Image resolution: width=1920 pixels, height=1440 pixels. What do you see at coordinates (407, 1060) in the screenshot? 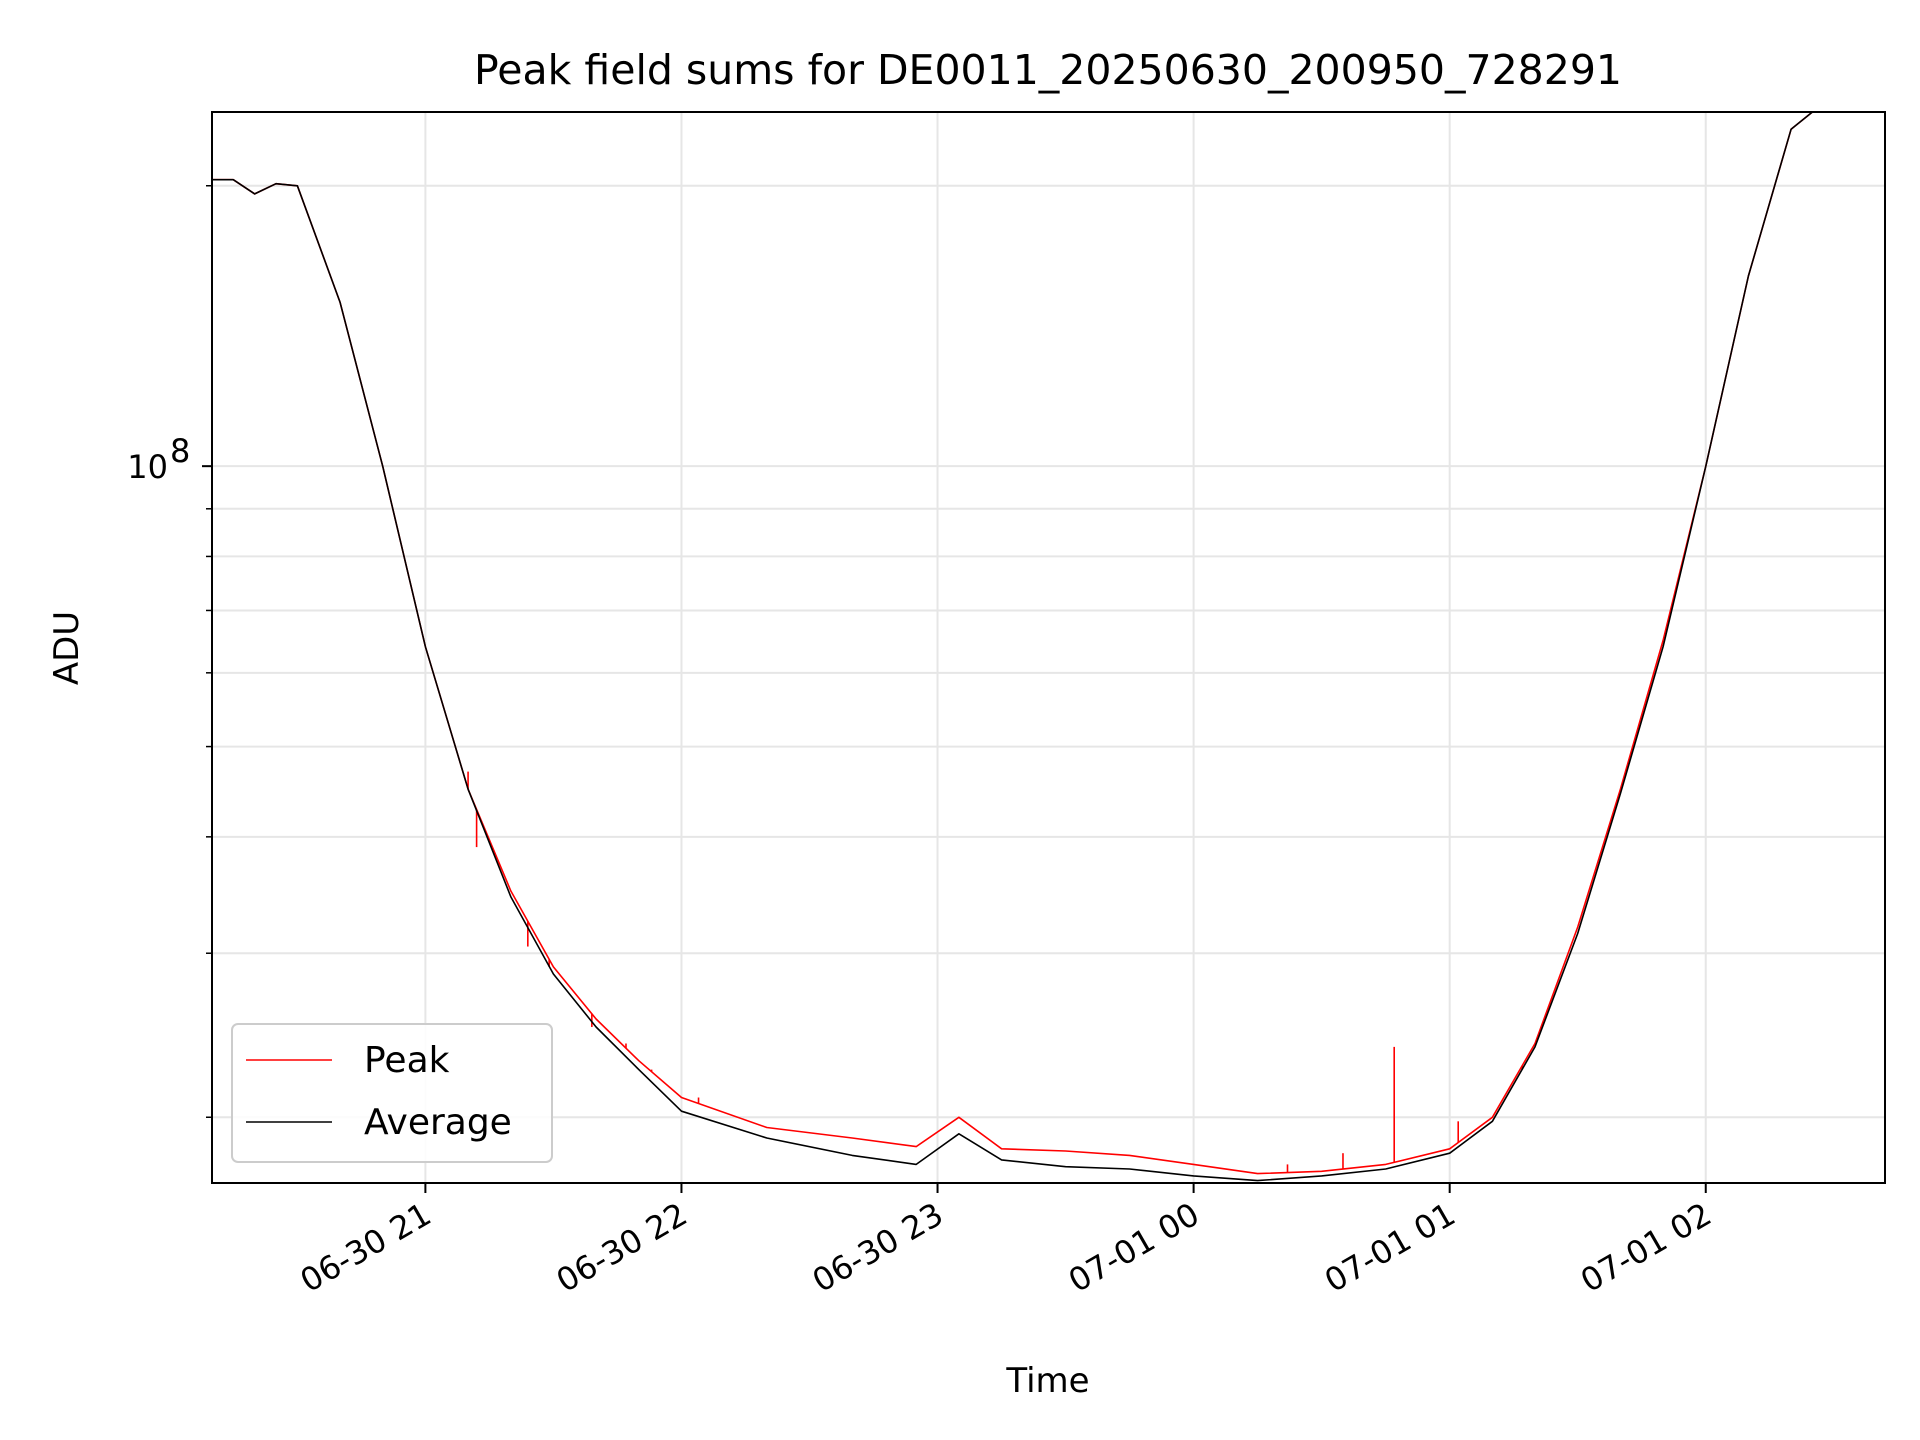
I see `legend-label-peak: Peak` at bounding box center [407, 1060].